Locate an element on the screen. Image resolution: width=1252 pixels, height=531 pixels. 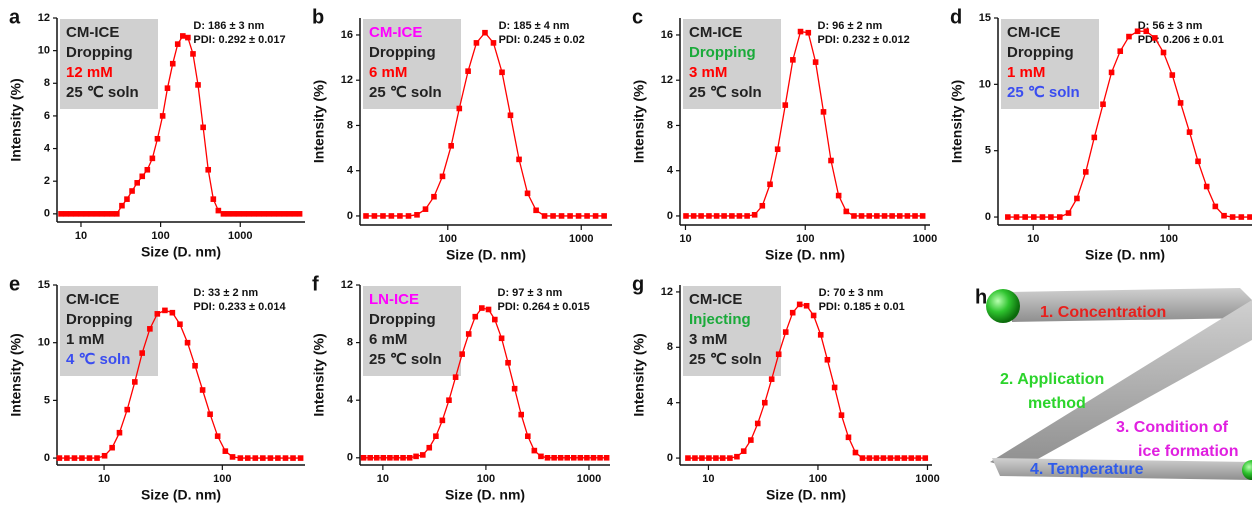
z-diagonal is located at coordinates (1121, 385).